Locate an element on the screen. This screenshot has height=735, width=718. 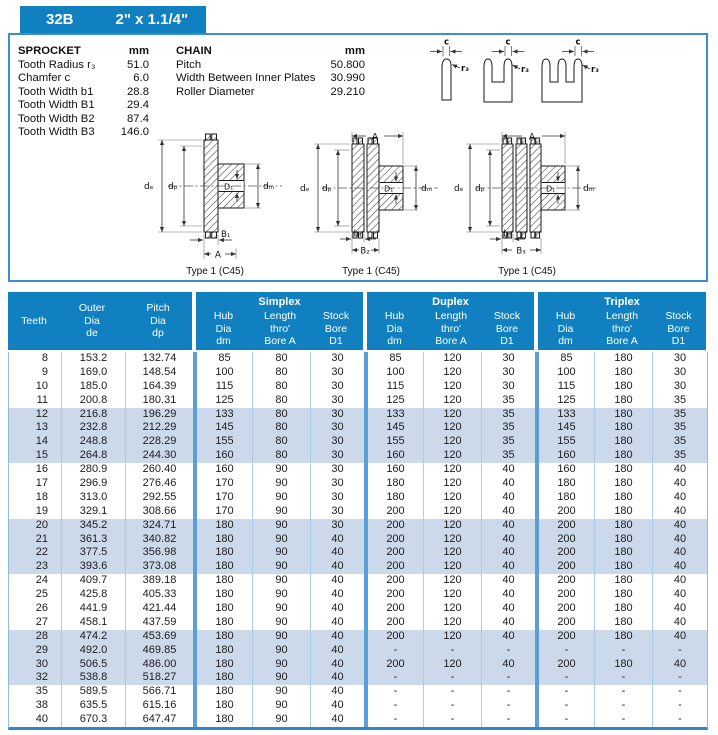
spec-value: 28.8 is located at coordinates (138, 91).